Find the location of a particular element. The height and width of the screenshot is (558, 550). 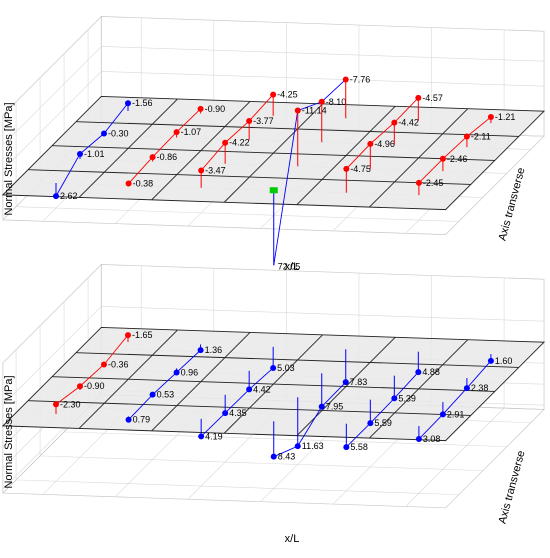

data-label: -3.77 is located at coordinates (263, 121).